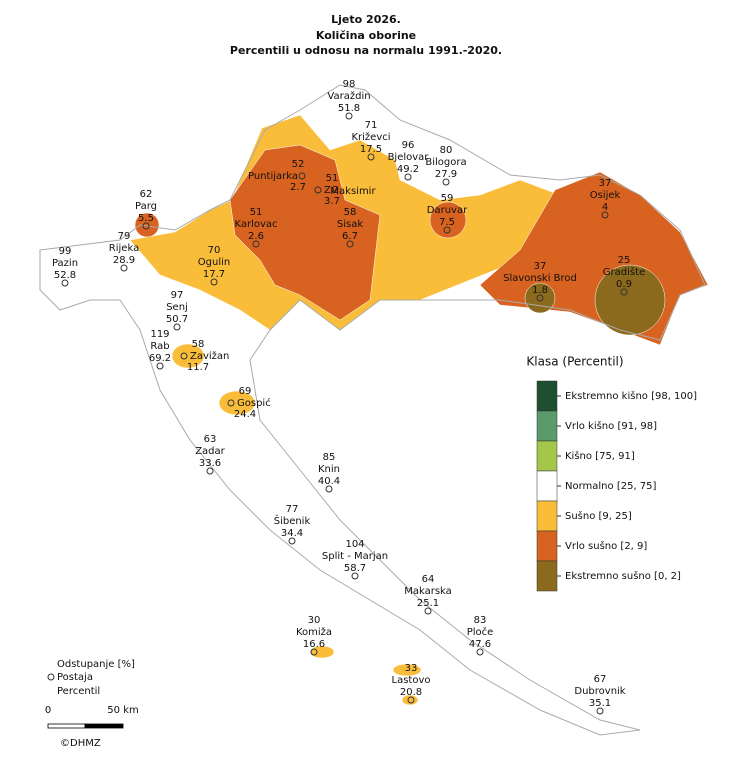  What do you see at coordinates (124, 248) in the screenshot?
I see `station-name: Rijeka` at bounding box center [124, 248].